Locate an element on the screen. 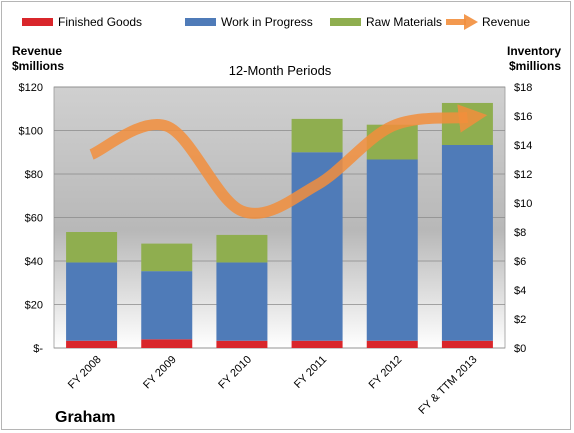 Image resolution: width=574 pixels, height=433 pixels. legend-label: Work in Progress is located at coordinates (267, 22).